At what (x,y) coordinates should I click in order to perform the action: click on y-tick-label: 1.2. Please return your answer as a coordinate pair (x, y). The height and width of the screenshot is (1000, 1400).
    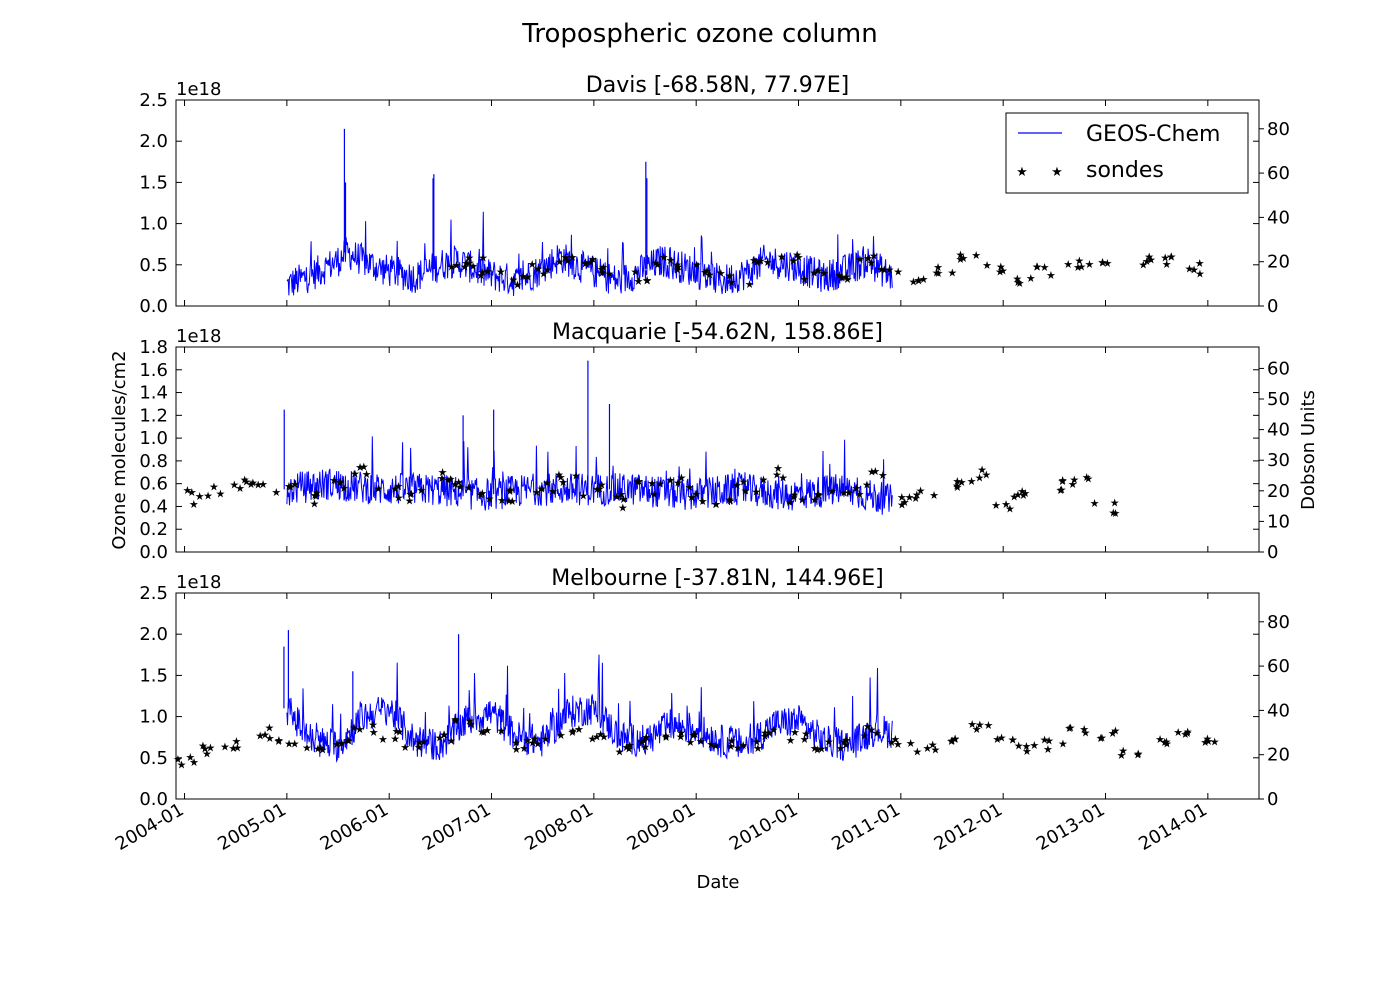
    Looking at the image, I should click on (153, 415).